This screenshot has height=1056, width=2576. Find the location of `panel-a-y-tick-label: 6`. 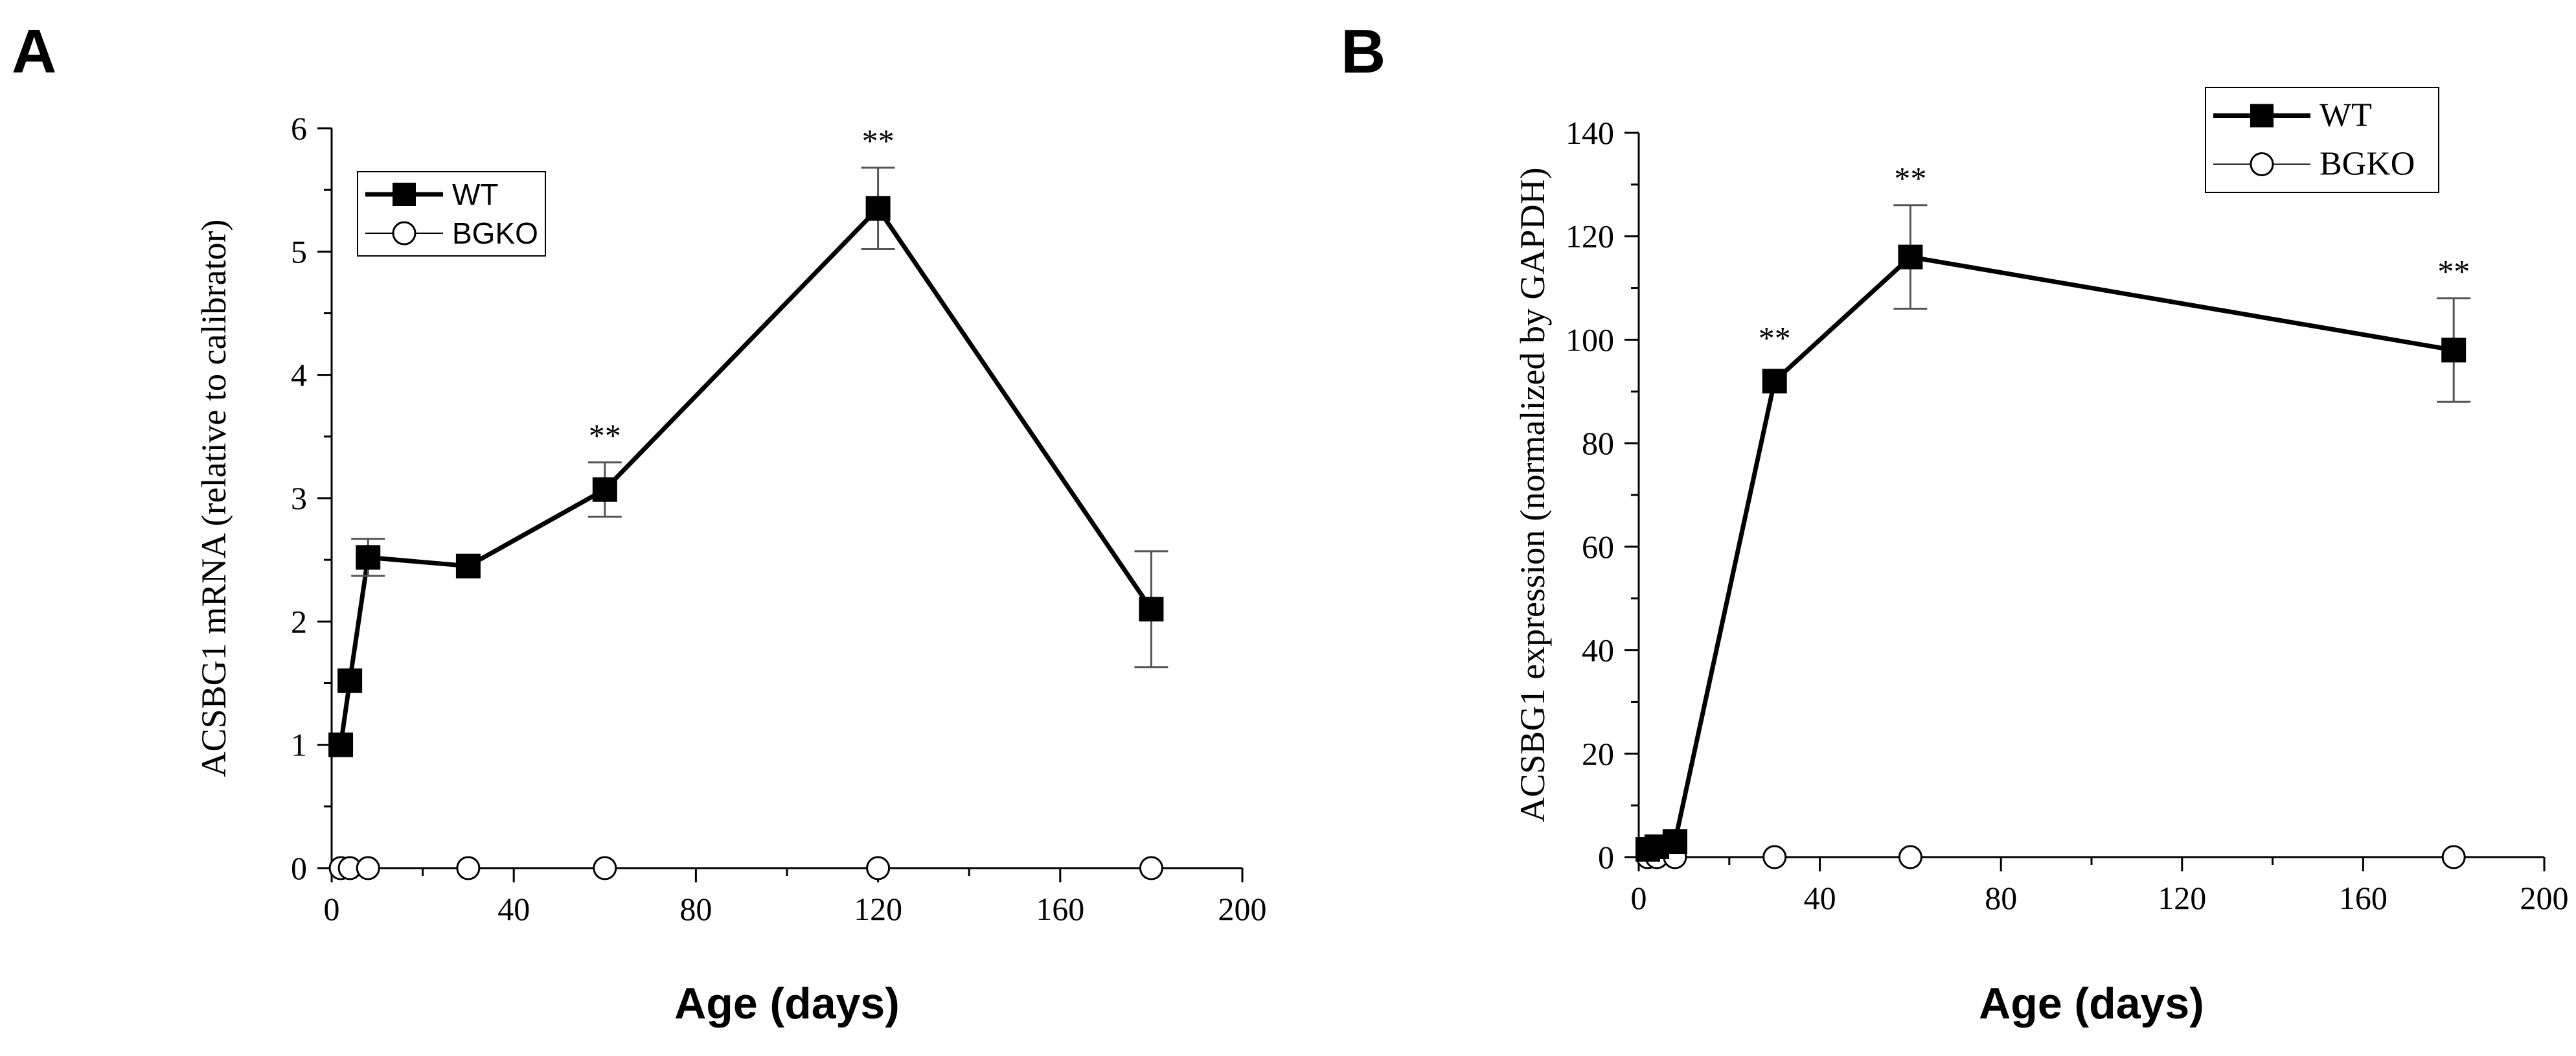

panel-a-y-tick-label: 6 is located at coordinates (299, 128).